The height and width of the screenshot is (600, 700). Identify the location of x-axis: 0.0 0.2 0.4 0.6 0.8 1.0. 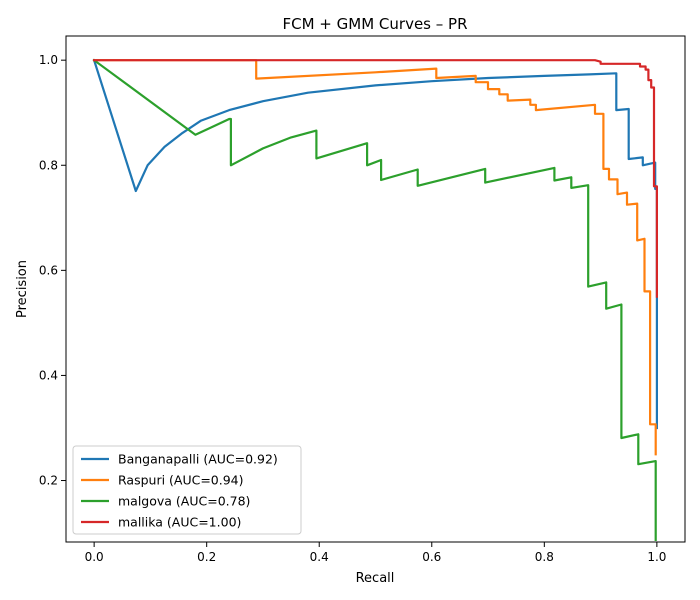
(375, 553).